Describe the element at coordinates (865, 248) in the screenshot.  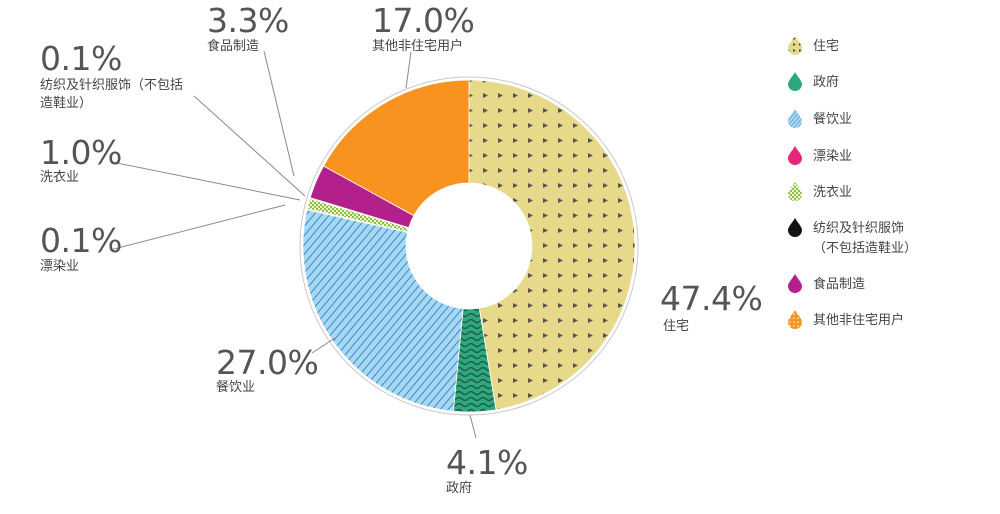
I see `legend-label-5: （不包括造鞋业）` at that location.